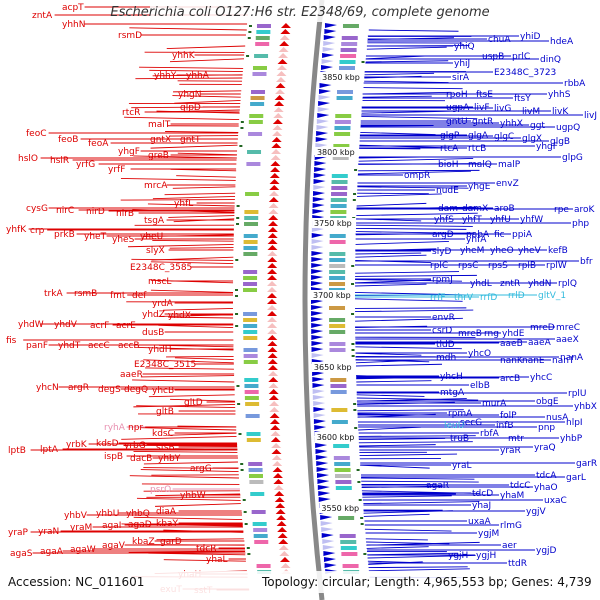 The image size is (600, 600). I want to click on kbp-marker-bg, so click(341, 508).